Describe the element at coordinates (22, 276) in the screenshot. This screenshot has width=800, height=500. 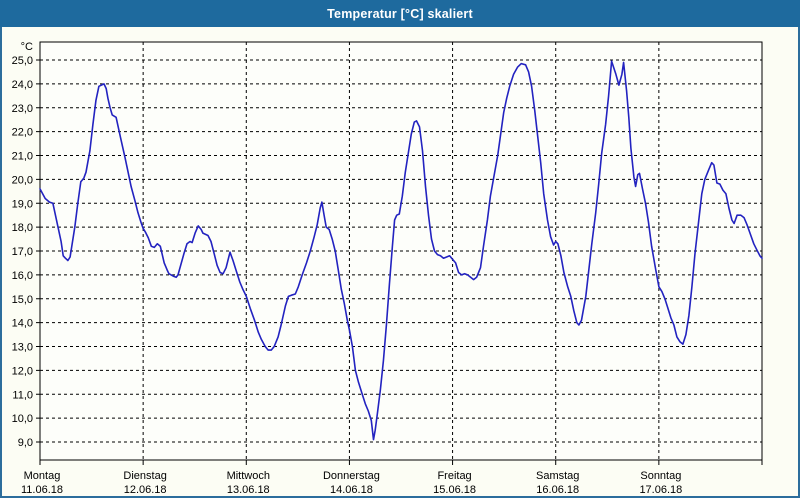
I see `y-axis-label: 16,0` at that location.